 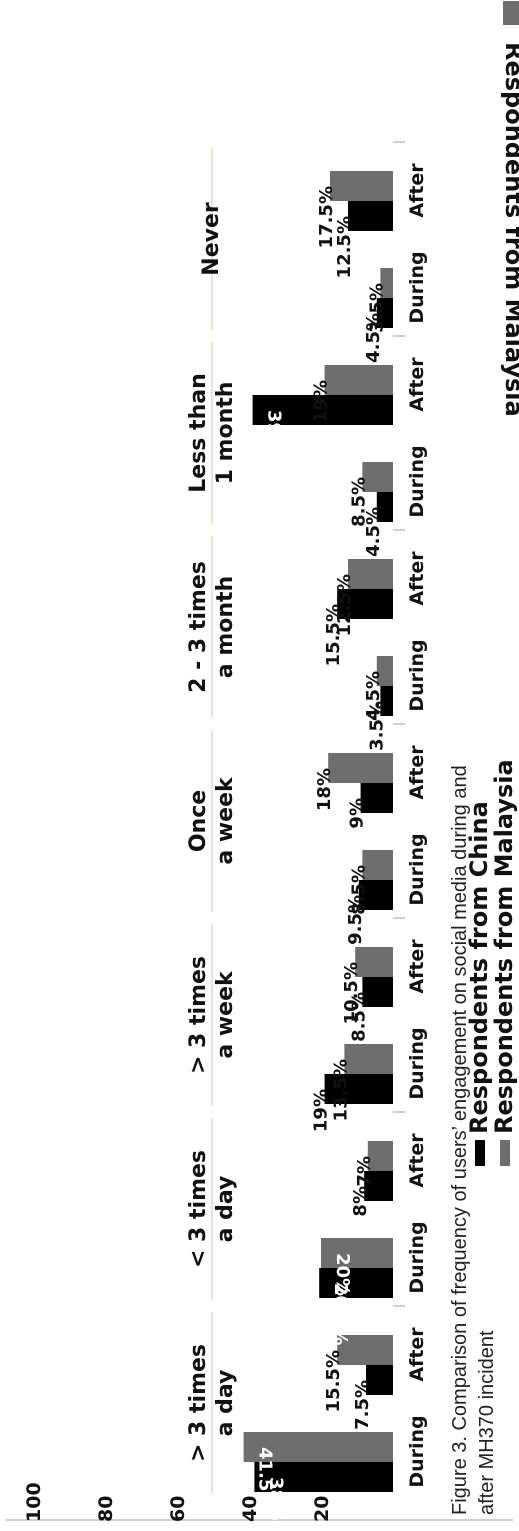 I want to click on bar-label-malaysia: 10.5%, so click(x=351, y=993).